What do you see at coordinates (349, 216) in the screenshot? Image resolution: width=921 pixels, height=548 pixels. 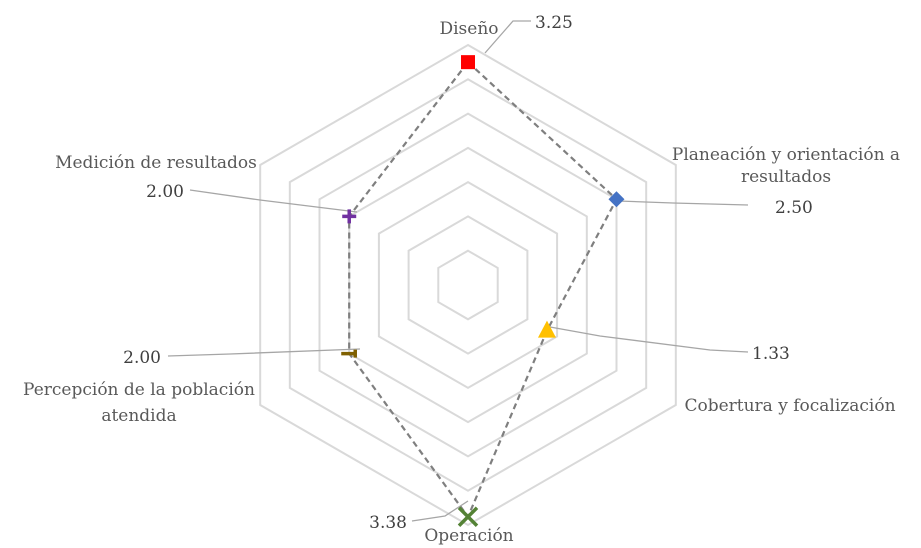 I see `plus-marker` at bounding box center [349, 216].